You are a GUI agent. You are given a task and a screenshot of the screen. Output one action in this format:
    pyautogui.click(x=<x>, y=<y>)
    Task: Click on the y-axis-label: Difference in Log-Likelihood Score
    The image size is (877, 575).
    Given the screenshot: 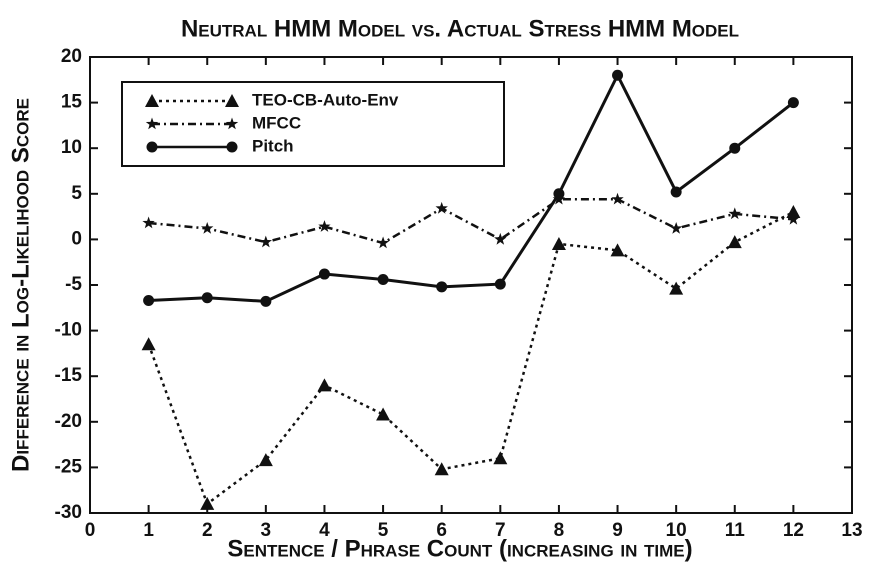 What is the action you would take?
    pyautogui.click(x=20, y=285)
    